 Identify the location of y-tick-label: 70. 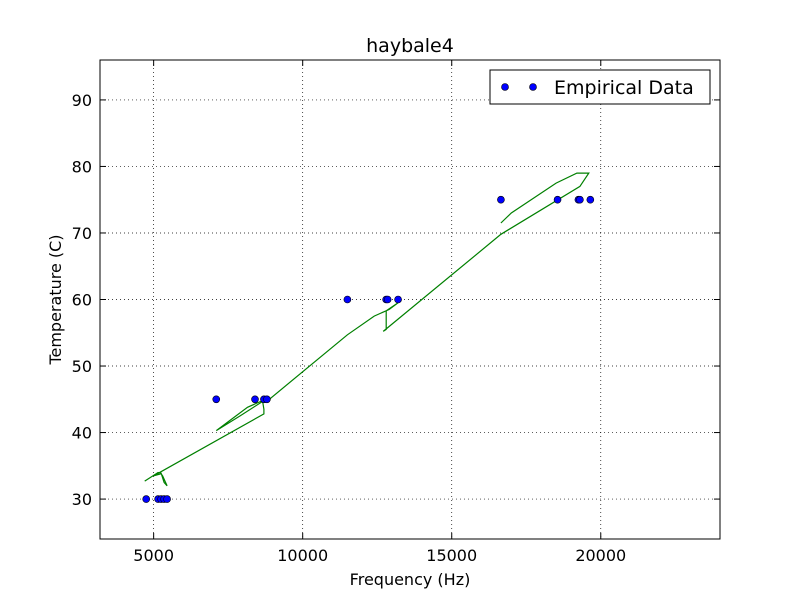
(82, 233).